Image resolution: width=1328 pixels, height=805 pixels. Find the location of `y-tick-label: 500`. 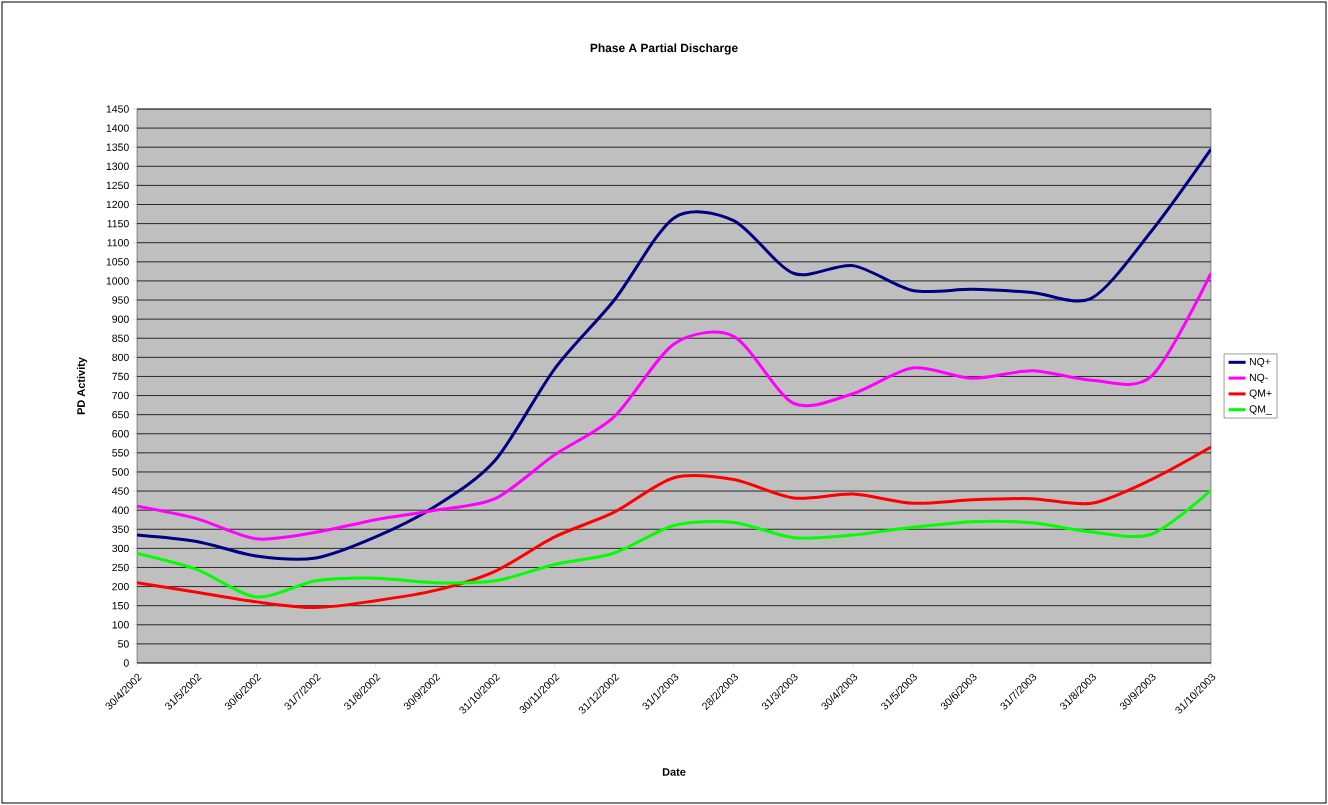

y-tick-label: 500 is located at coordinates (120, 472).